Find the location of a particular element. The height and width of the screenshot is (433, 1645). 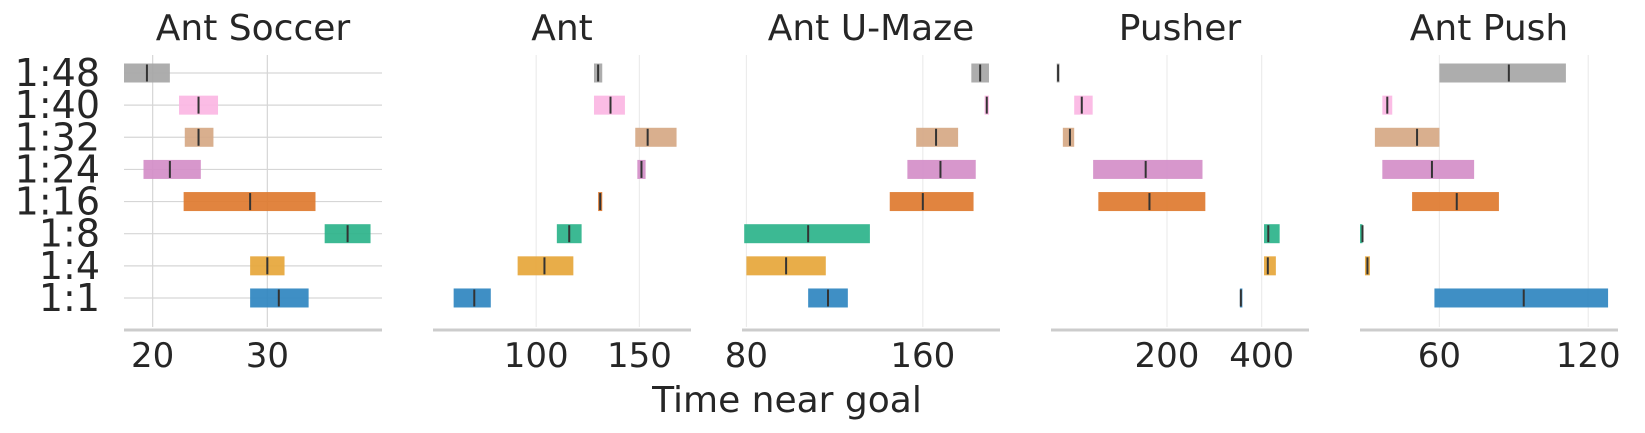

x-tick-label: 30 is located at coordinates (267, 356).